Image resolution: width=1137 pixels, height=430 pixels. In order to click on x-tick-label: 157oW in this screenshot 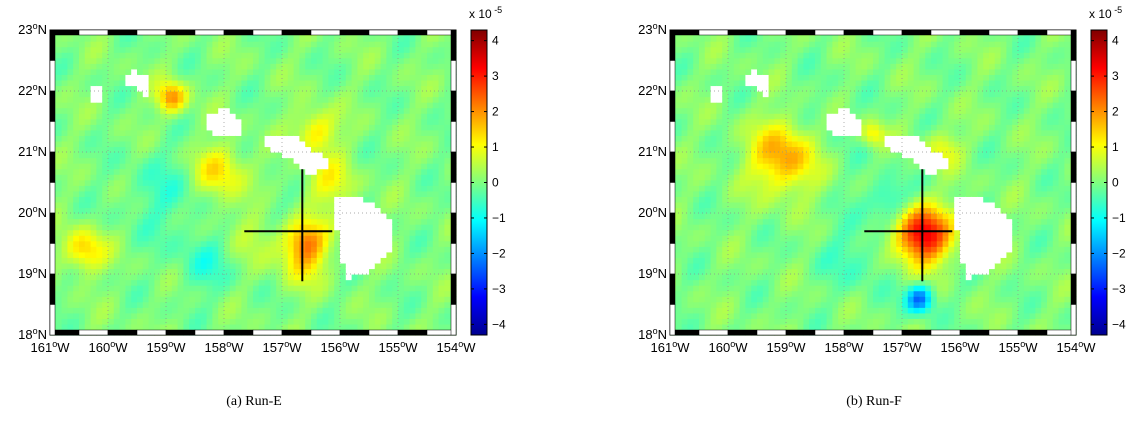, I will do `click(283, 347)`.